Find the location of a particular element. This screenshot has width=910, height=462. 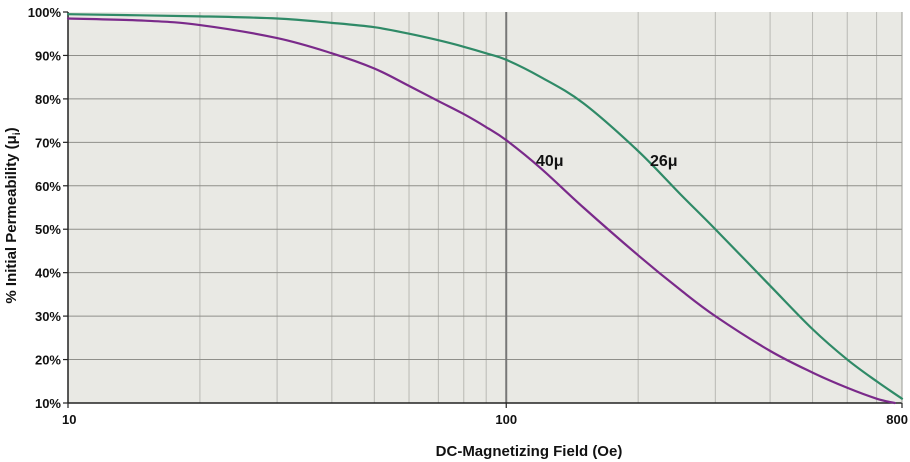

y-tick-label: 100% is located at coordinates (45, 12).